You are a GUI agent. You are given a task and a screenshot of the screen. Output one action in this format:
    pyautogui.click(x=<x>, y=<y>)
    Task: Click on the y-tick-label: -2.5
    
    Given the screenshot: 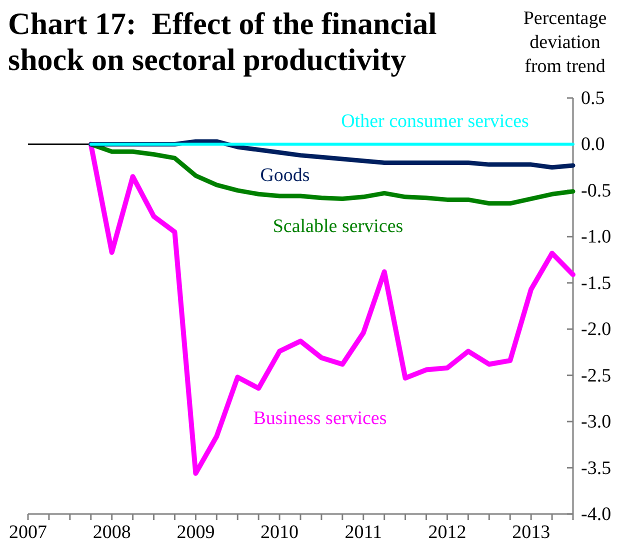 What is the action you would take?
    pyautogui.click(x=596, y=375)
    